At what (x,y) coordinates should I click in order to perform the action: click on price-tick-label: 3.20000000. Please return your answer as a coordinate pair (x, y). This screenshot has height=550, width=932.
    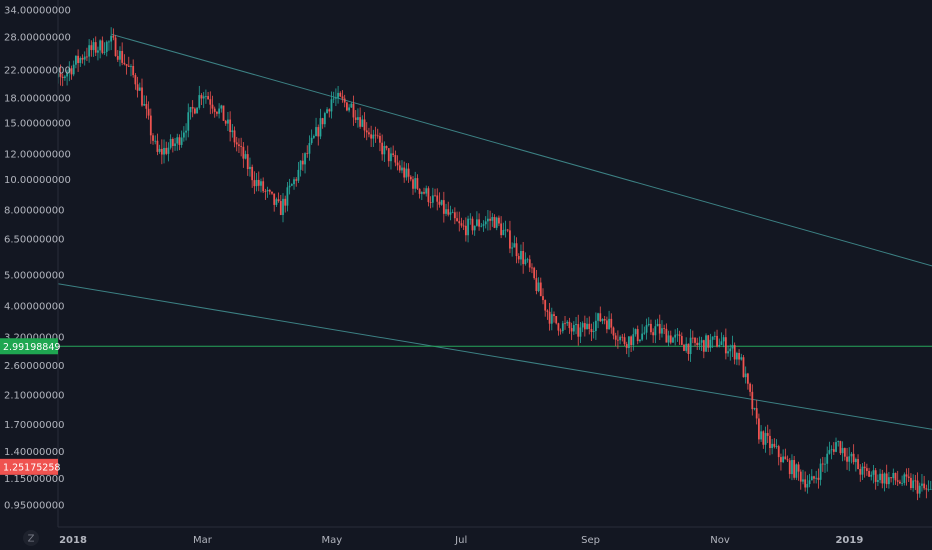
    Looking at the image, I should click on (34, 337).